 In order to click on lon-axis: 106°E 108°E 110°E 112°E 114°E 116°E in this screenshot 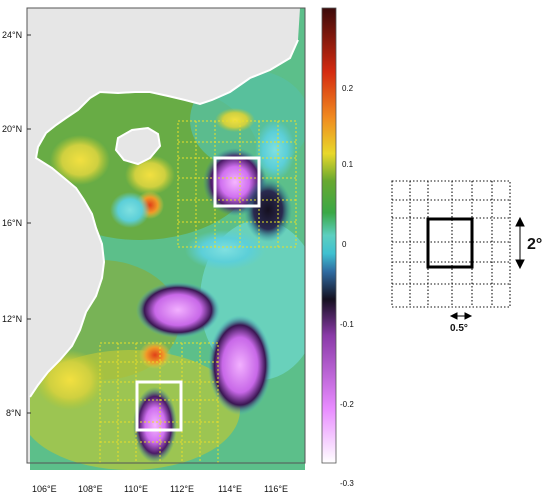, I will do `click(160, 489)`.